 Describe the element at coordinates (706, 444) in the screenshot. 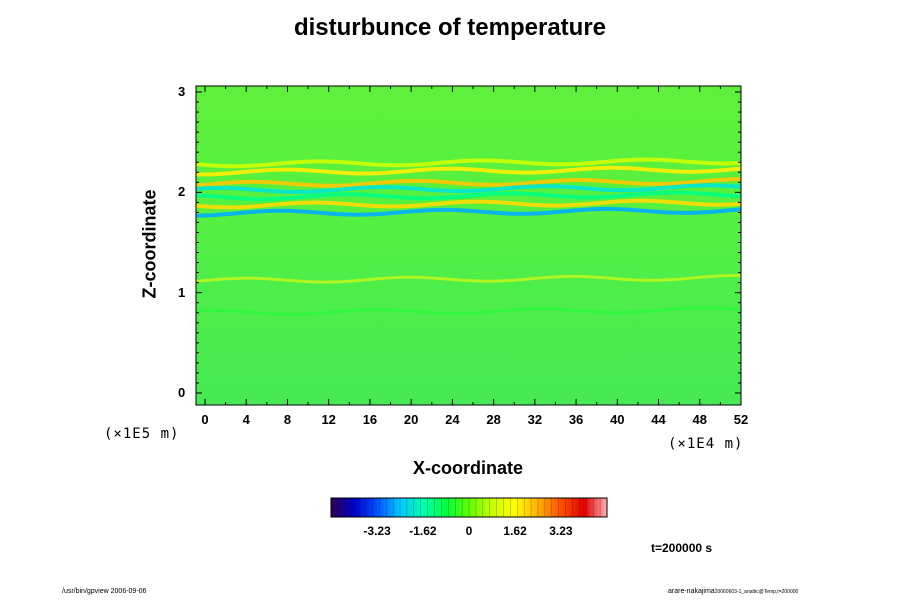

I see `x-axis-unit: (×1E4 m)` at that location.